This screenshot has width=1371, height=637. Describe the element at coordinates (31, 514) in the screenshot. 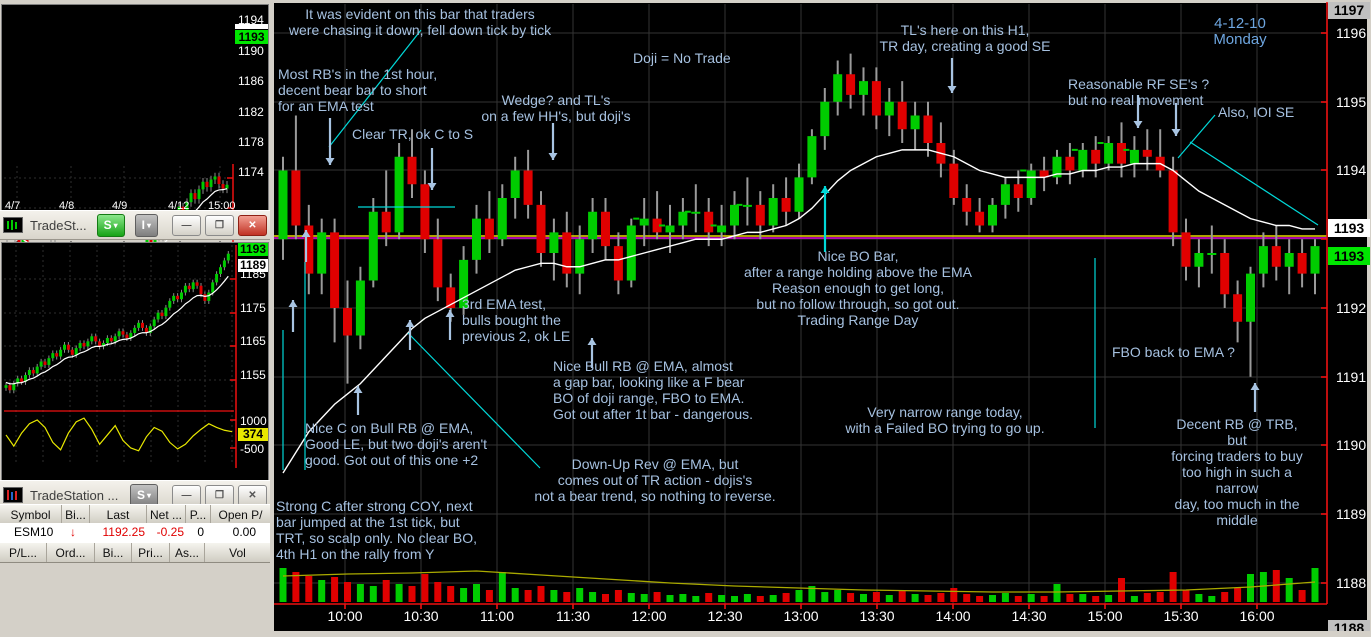

I see `column-header: Symbol` at that location.